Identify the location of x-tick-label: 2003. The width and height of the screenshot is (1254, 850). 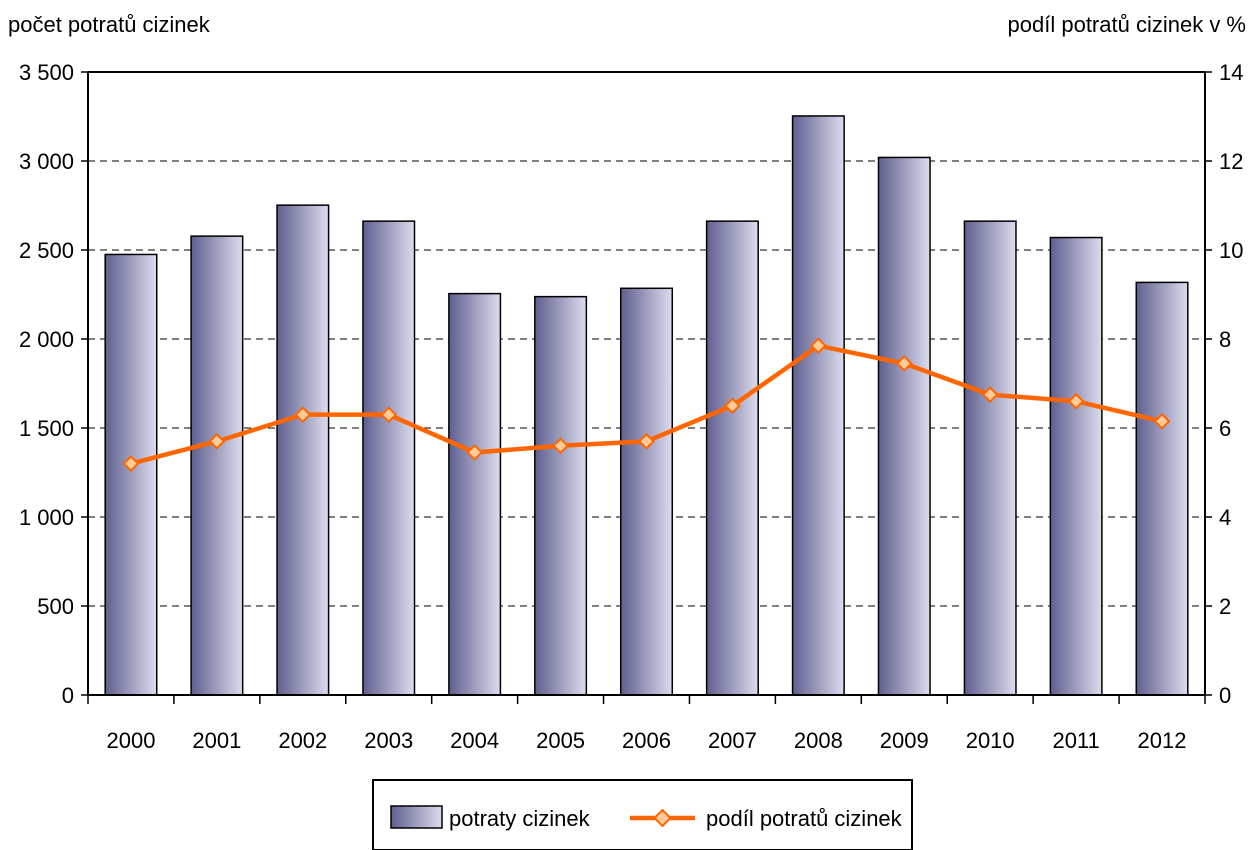
(388, 740).